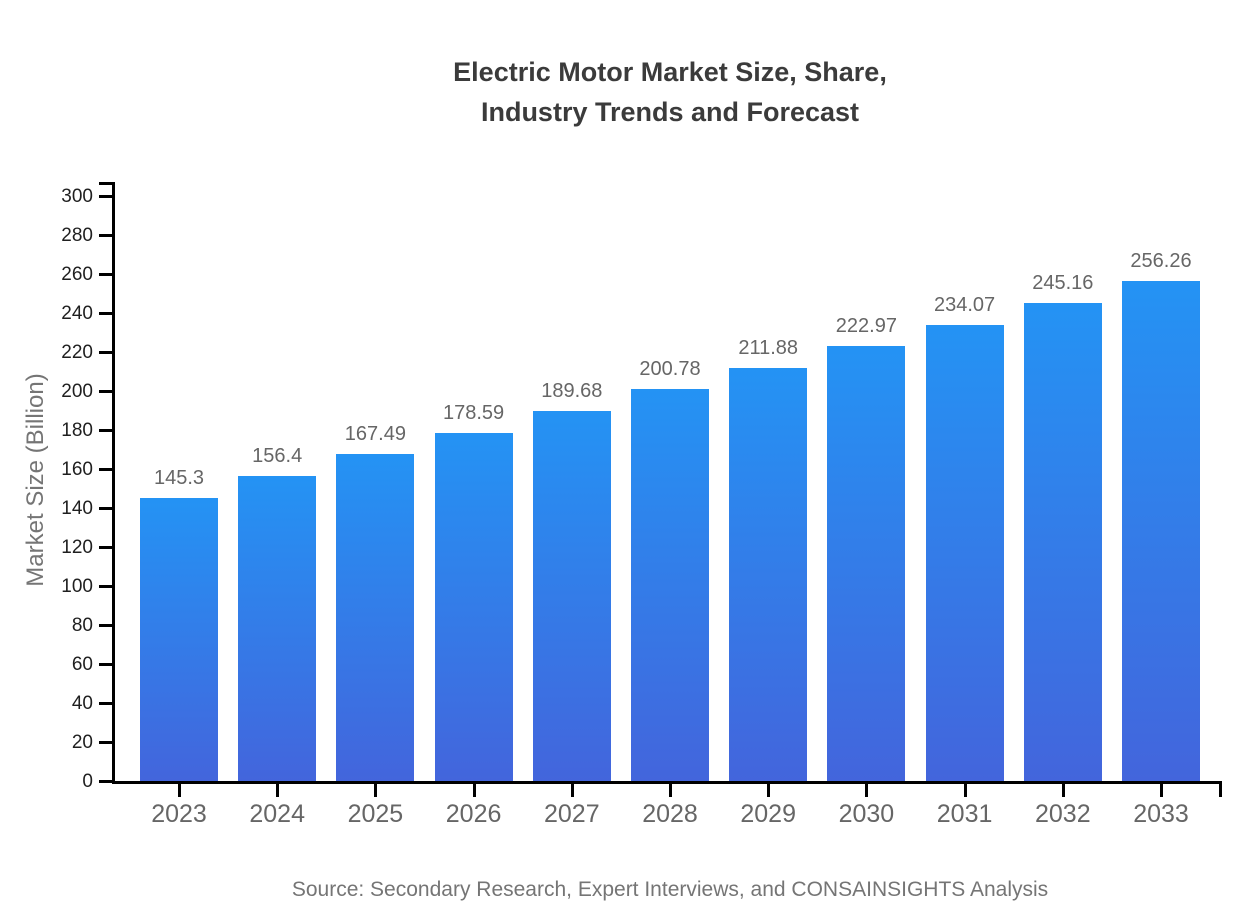 This screenshot has width=1260, height=920. What do you see at coordinates (77, 469) in the screenshot?
I see `y-tick-label: 160` at bounding box center [77, 469].